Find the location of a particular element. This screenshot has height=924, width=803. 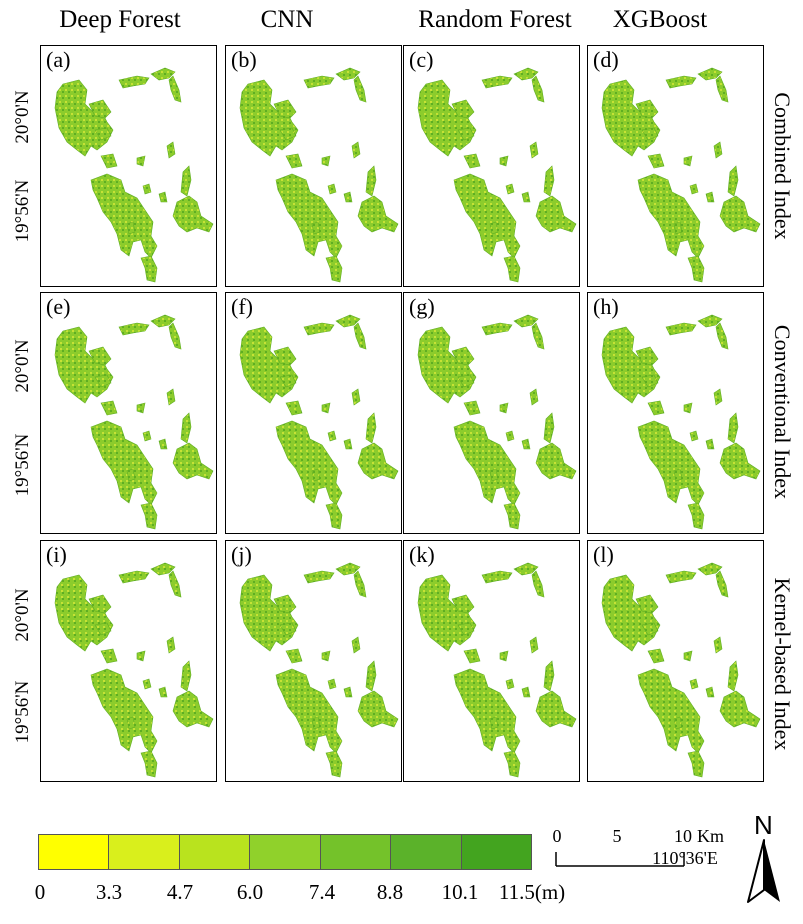

column-title-xgboost: XGBoost is located at coordinates (660, 19).